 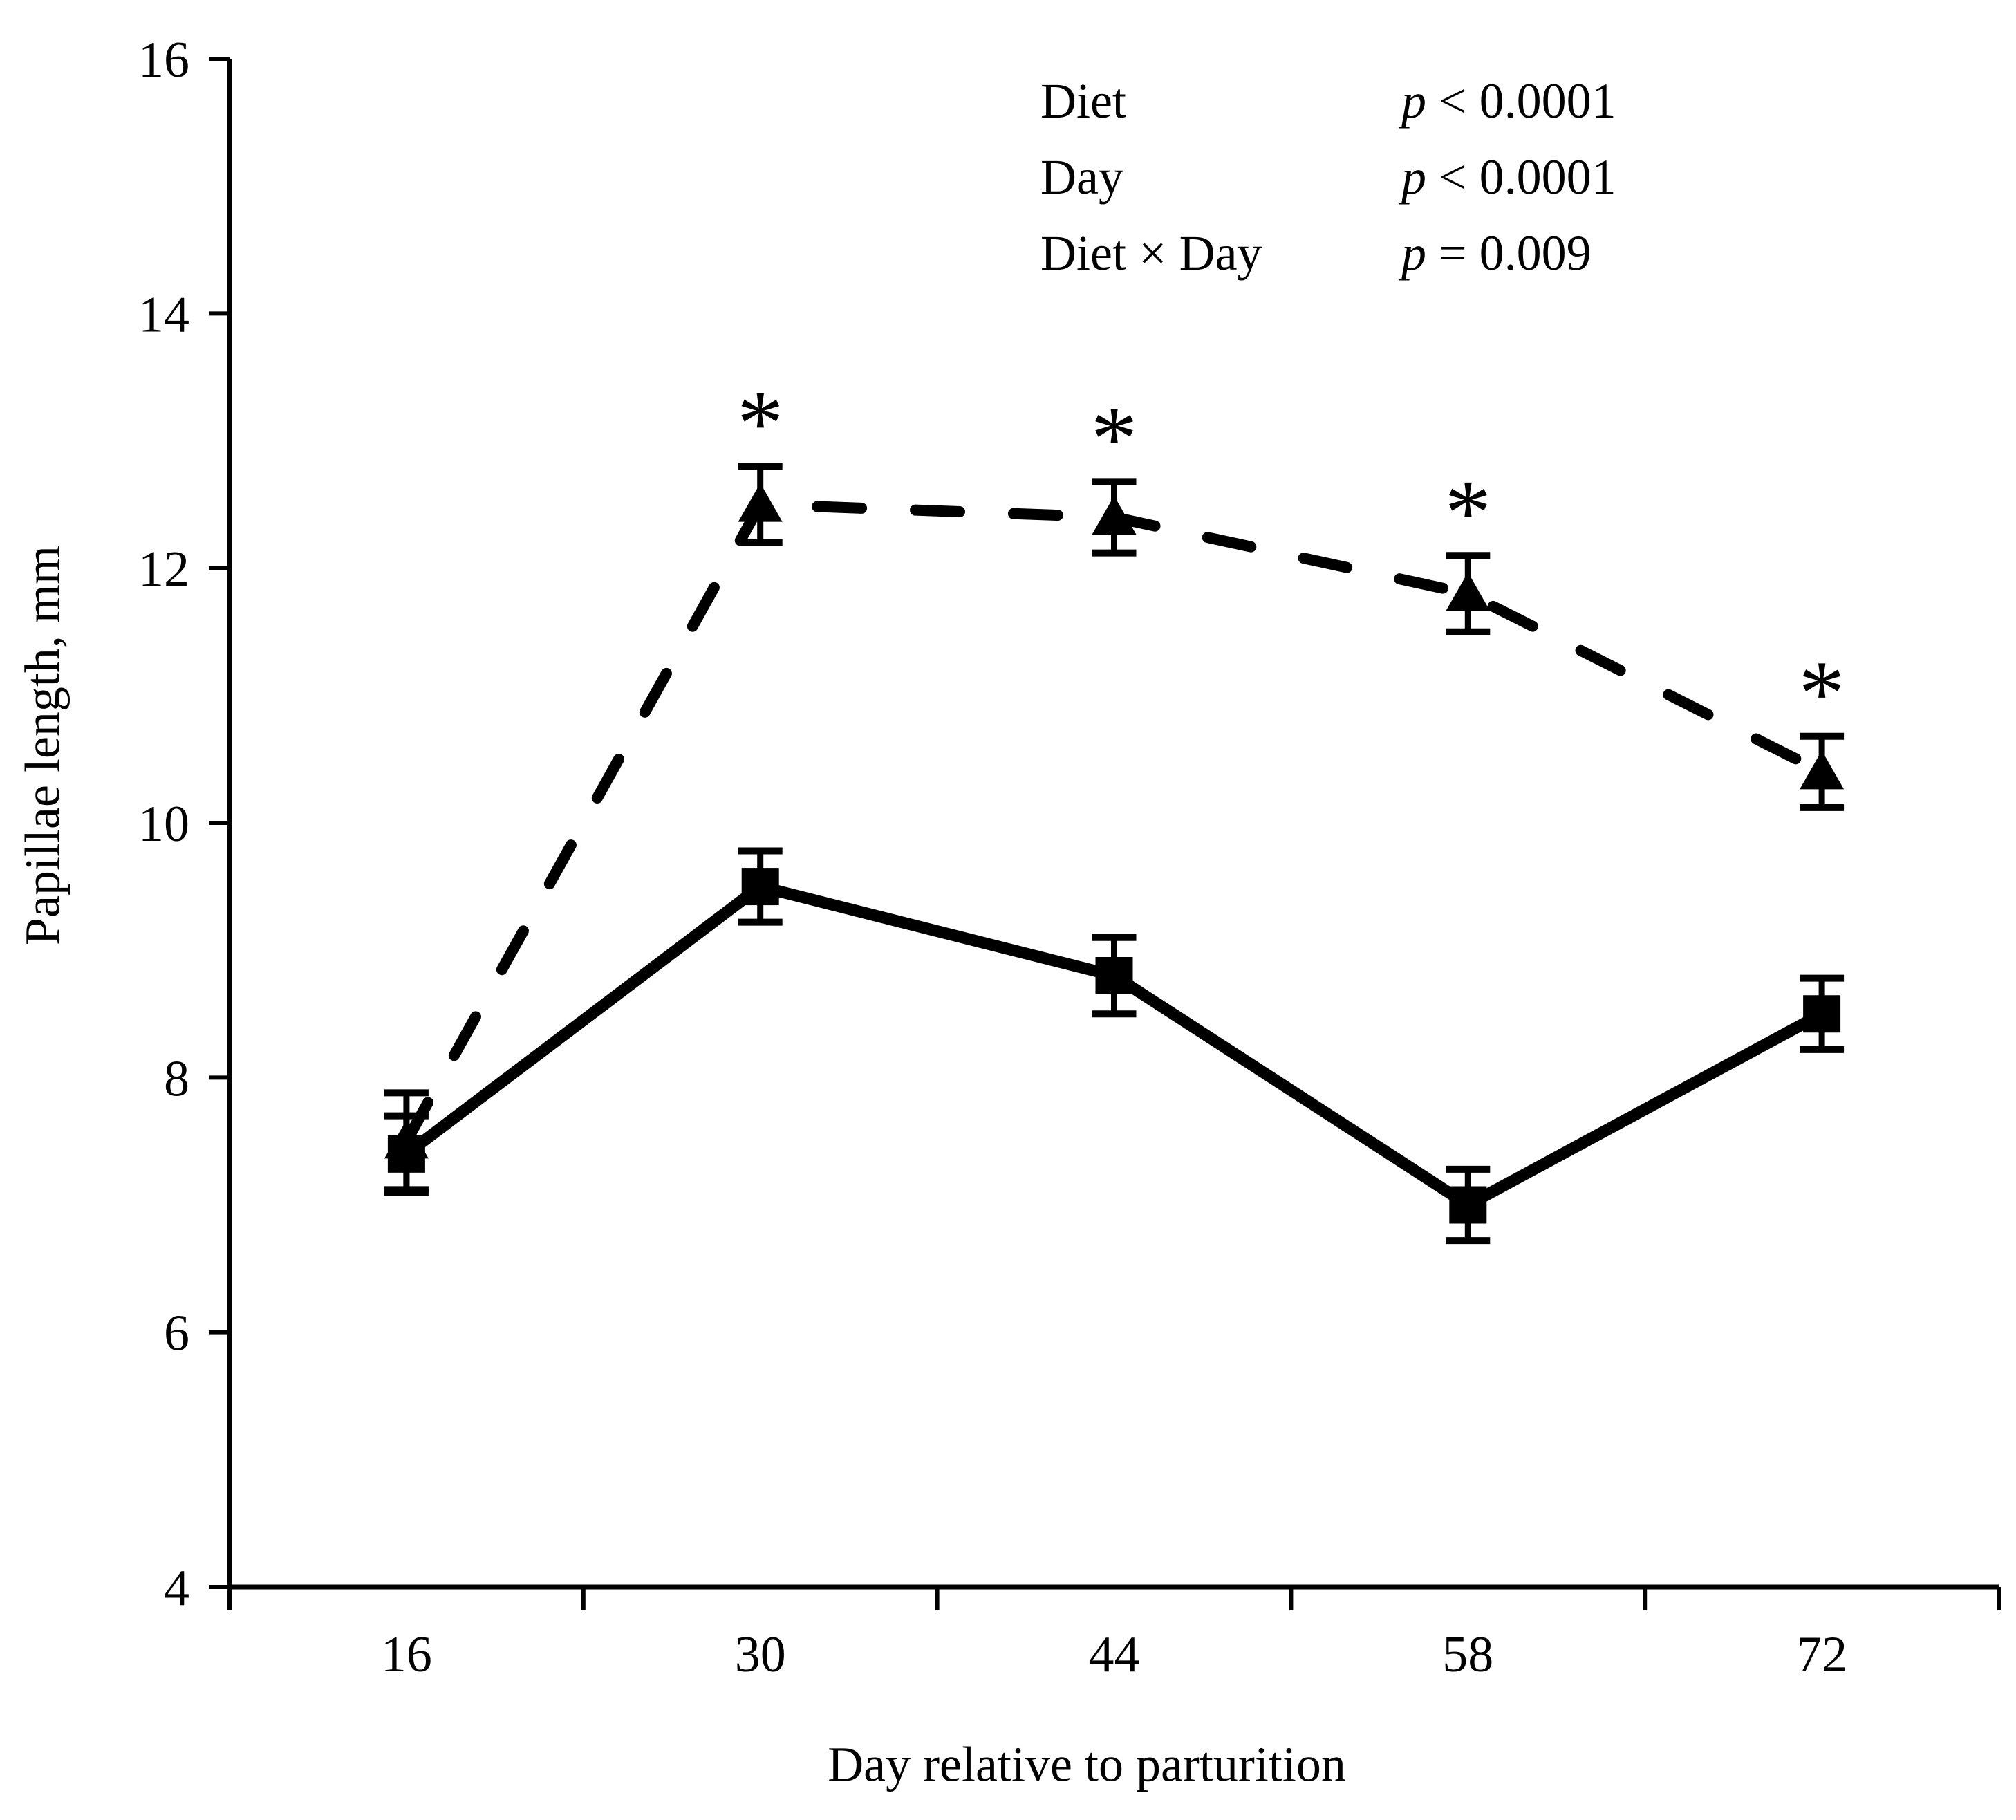 What do you see at coordinates (163, 60) in the screenshot?
I see `y-tick-label: 16` at bounding box center [163, 60].